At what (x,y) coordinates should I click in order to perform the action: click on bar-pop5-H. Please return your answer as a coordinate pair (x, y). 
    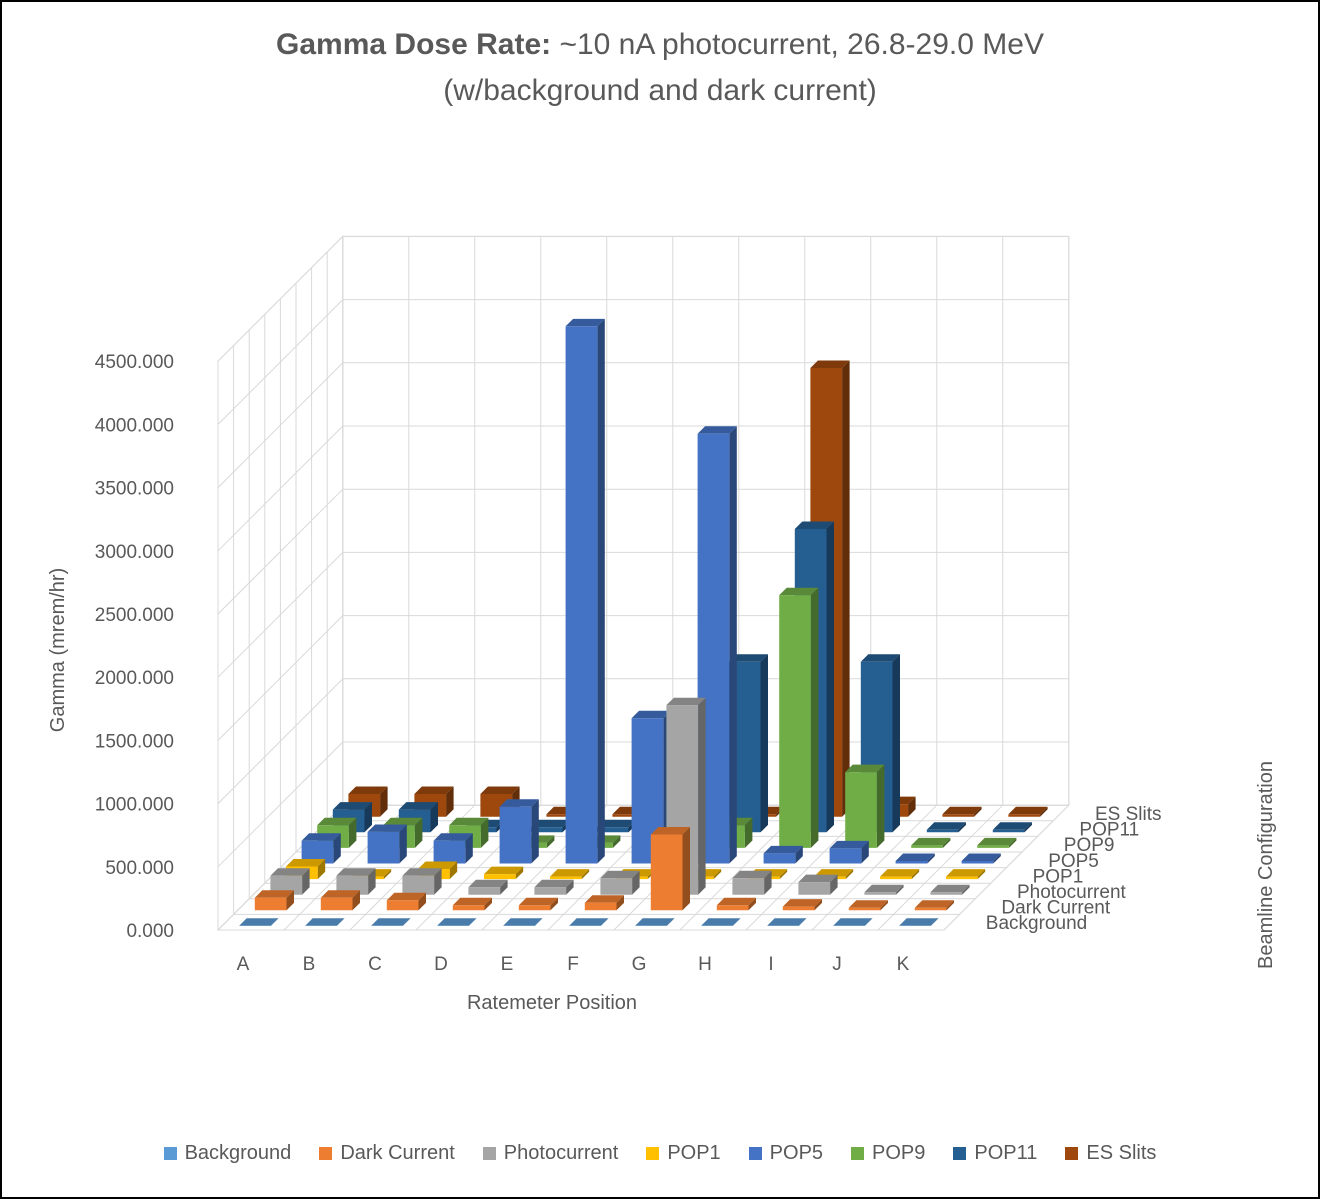
    Looking at the image, I should click on (783, 854).